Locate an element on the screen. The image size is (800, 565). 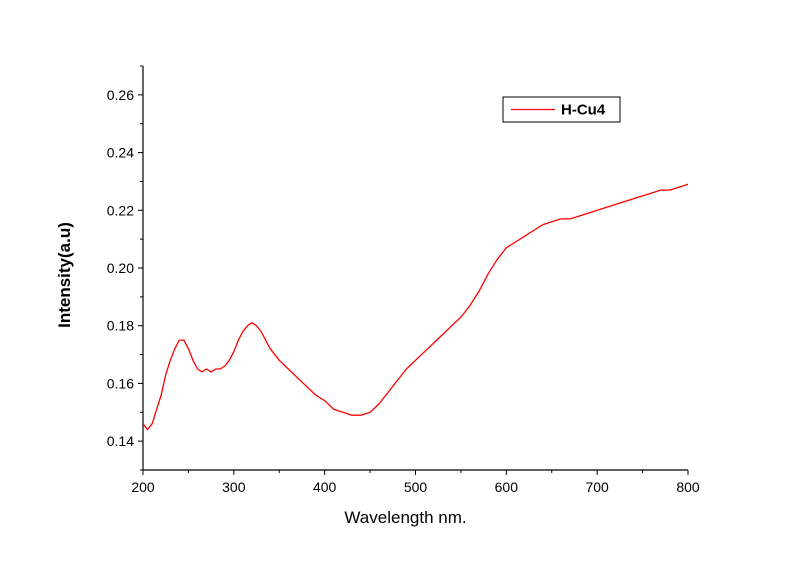
x-tick-label: 400 is located at coordinates (325, 487).